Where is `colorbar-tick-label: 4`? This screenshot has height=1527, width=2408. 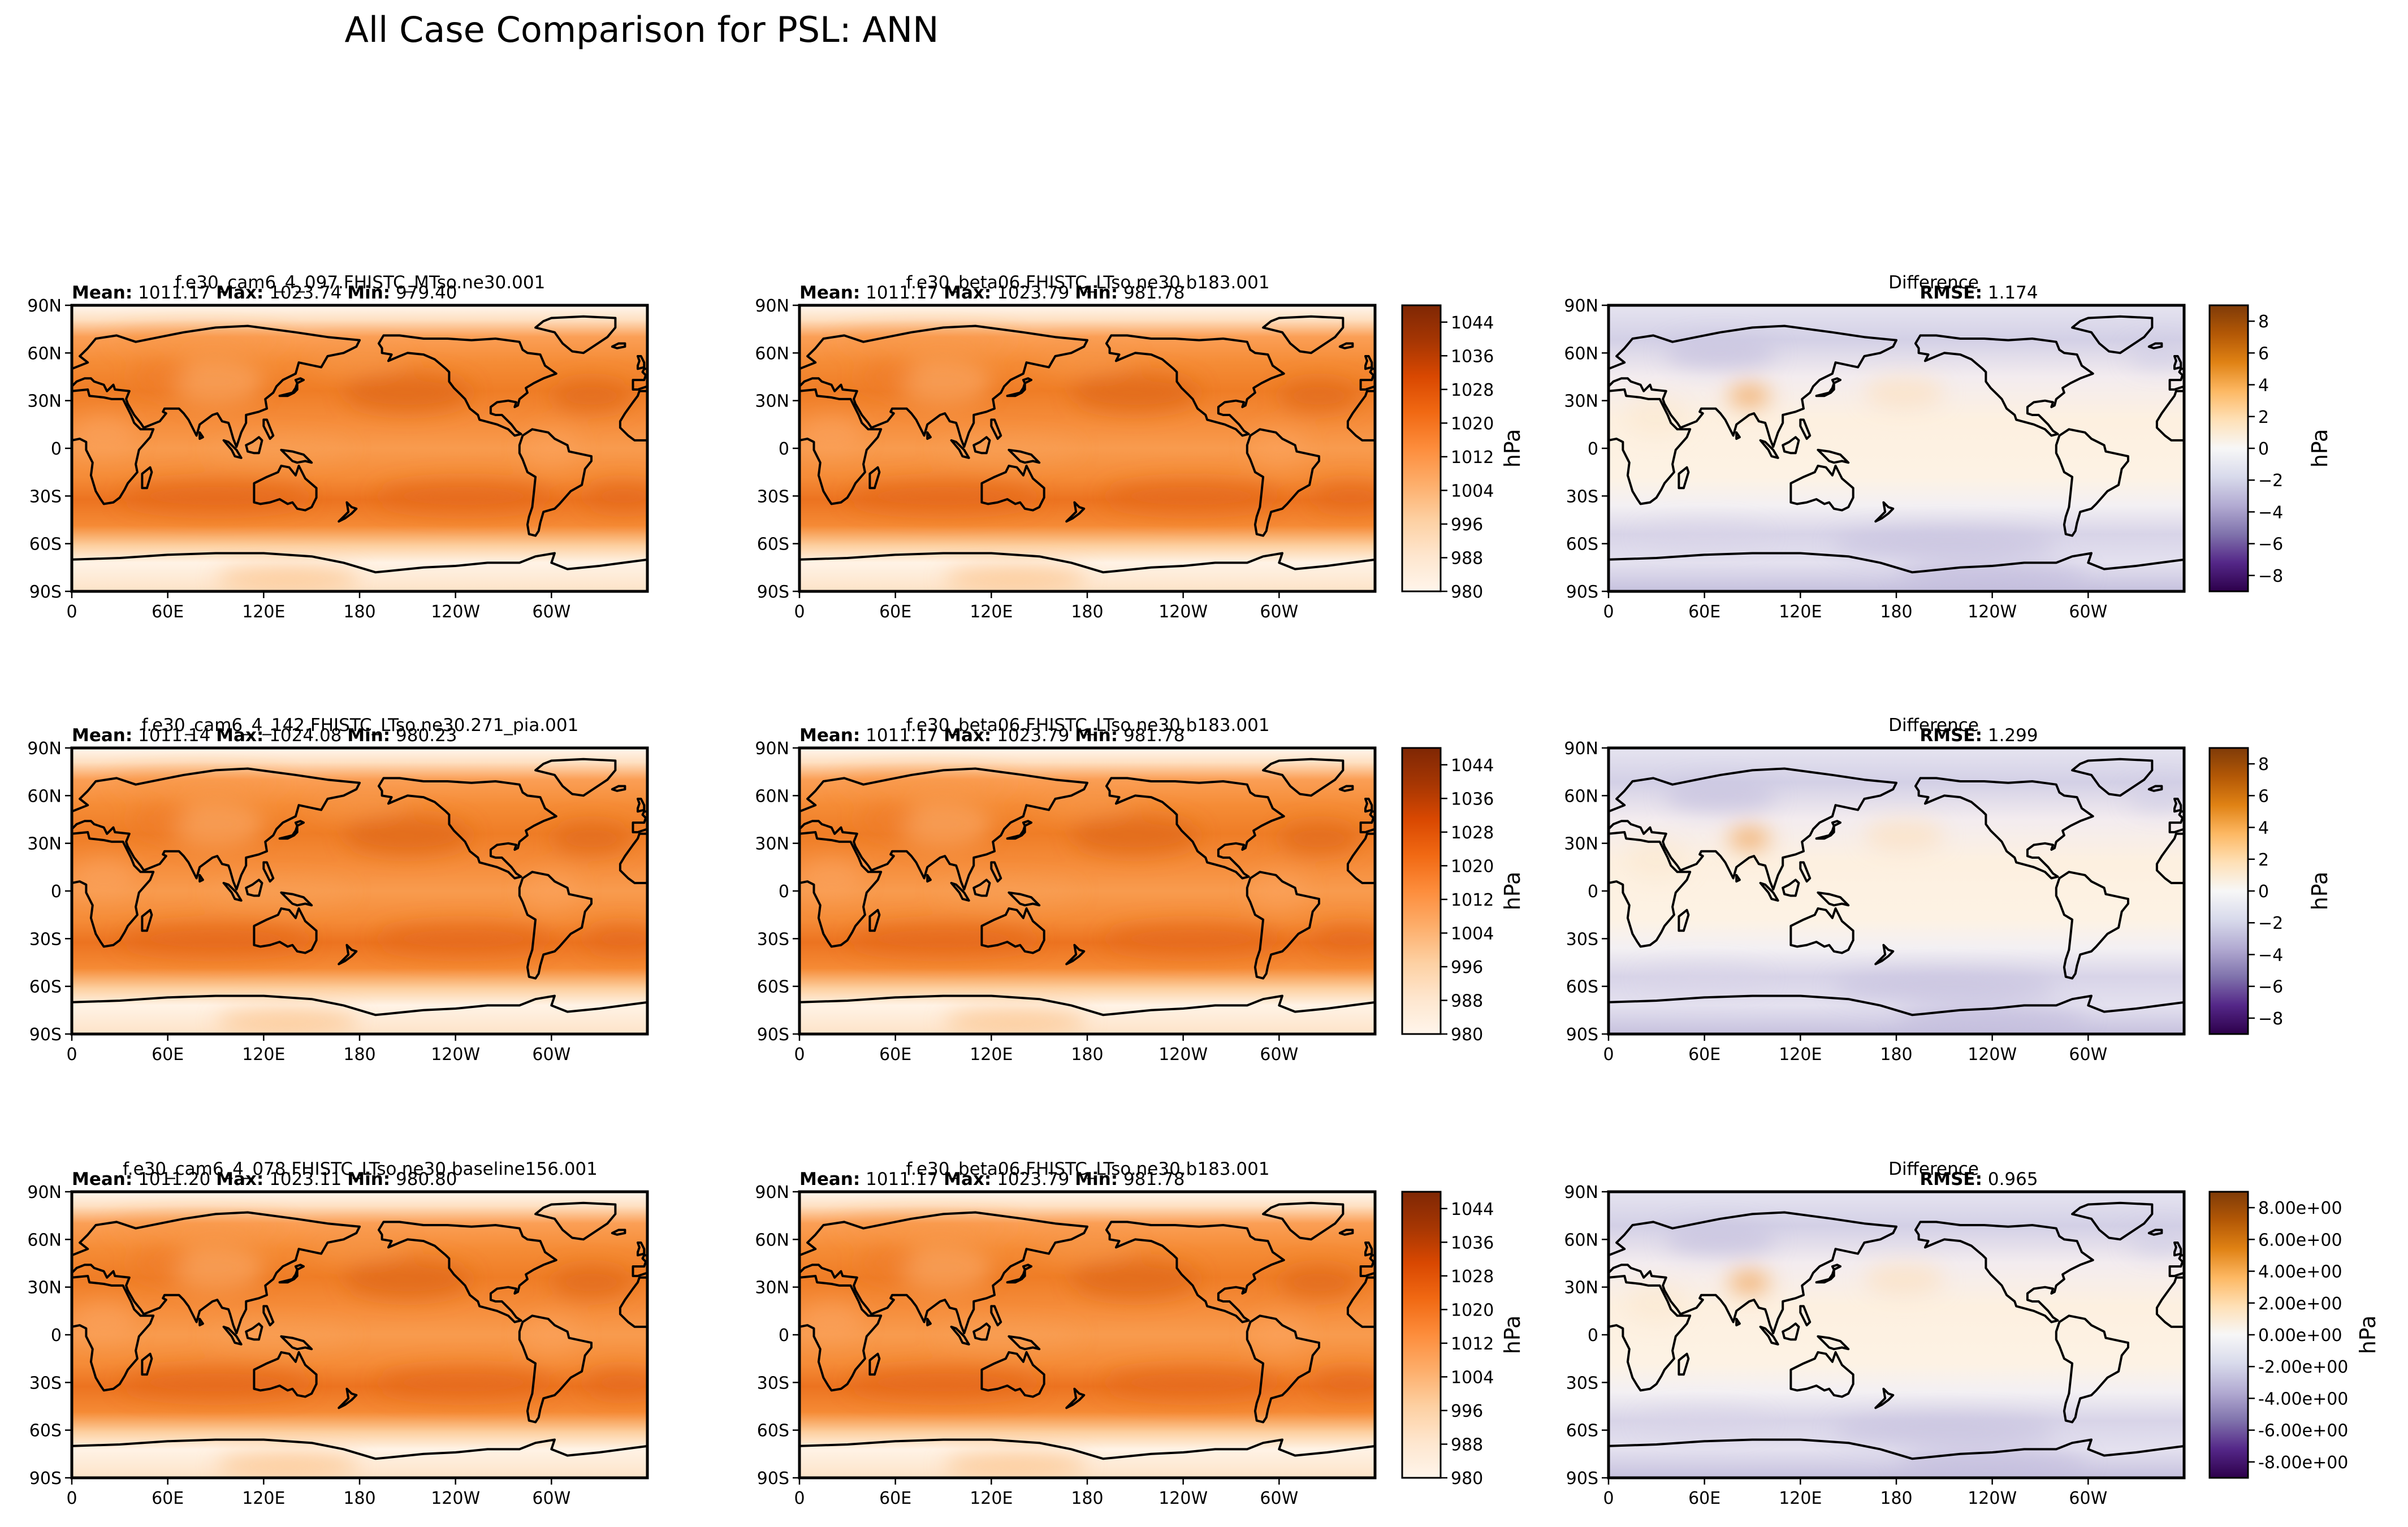
colorbar-tick-label: 4 is located at coordinates (2263, 828).